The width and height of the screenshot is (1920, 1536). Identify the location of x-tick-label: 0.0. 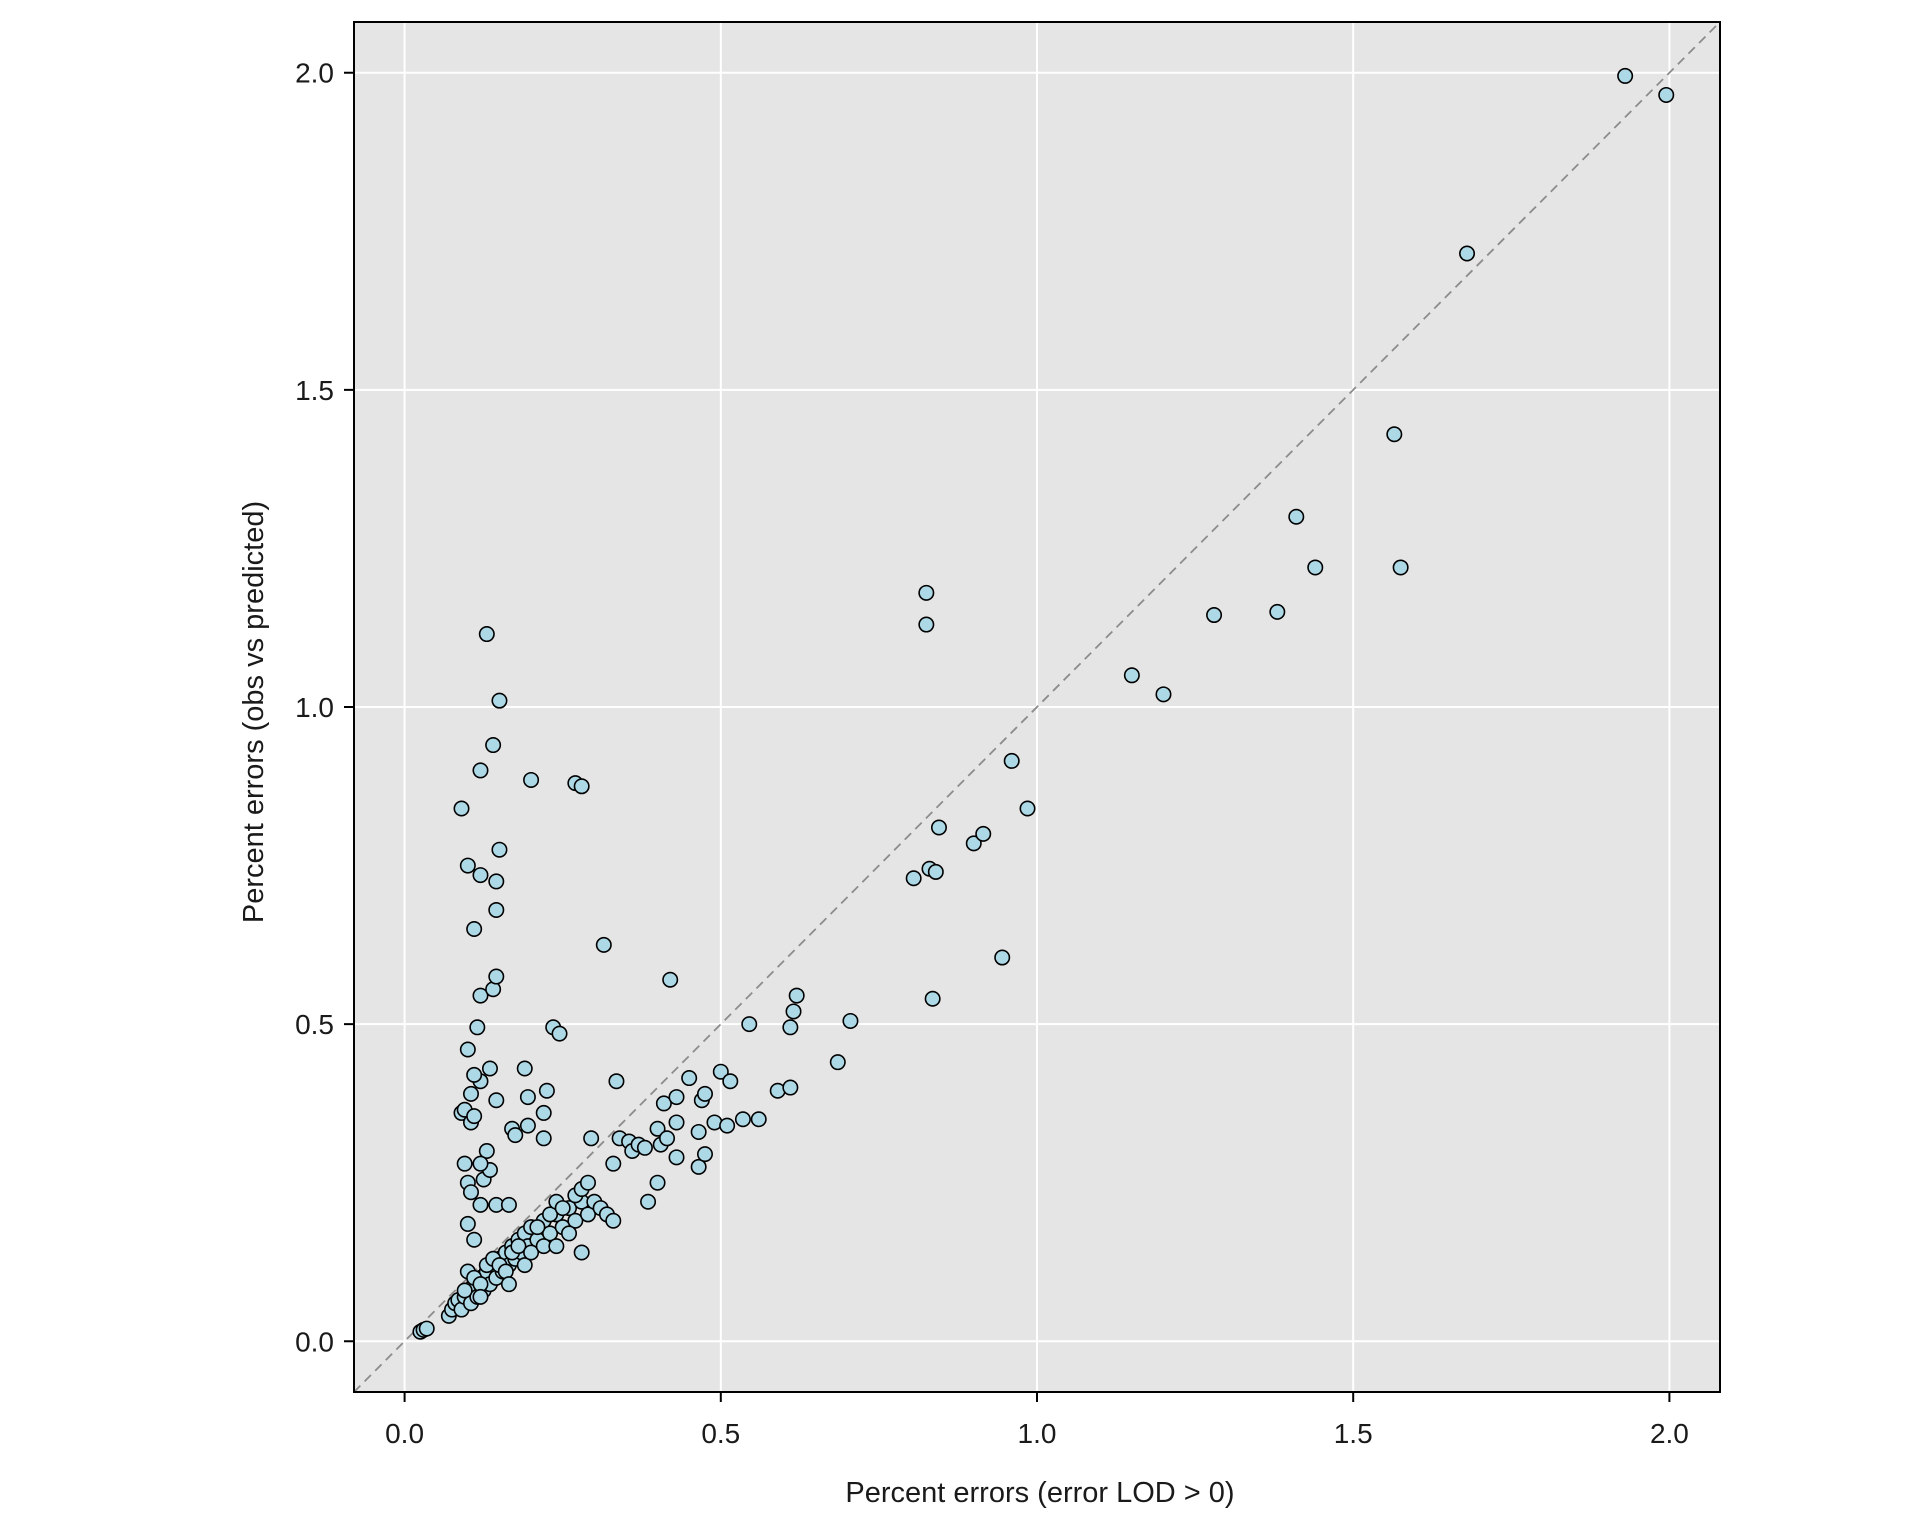
(404, 1433).